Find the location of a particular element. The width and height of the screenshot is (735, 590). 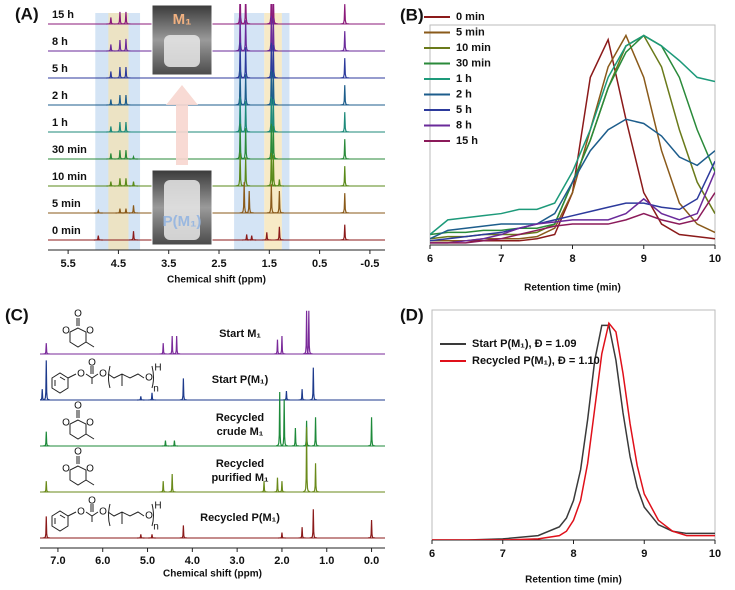

lines is located at coordinates (573, 430).